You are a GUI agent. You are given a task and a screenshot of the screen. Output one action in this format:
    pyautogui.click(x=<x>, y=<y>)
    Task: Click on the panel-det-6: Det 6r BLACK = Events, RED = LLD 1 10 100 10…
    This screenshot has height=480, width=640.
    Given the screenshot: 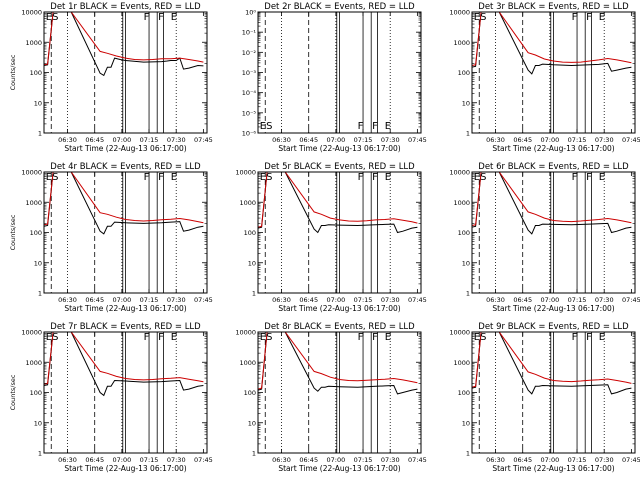 What is the action you would take?
    pyautogui.click(x=544, y=237)
    